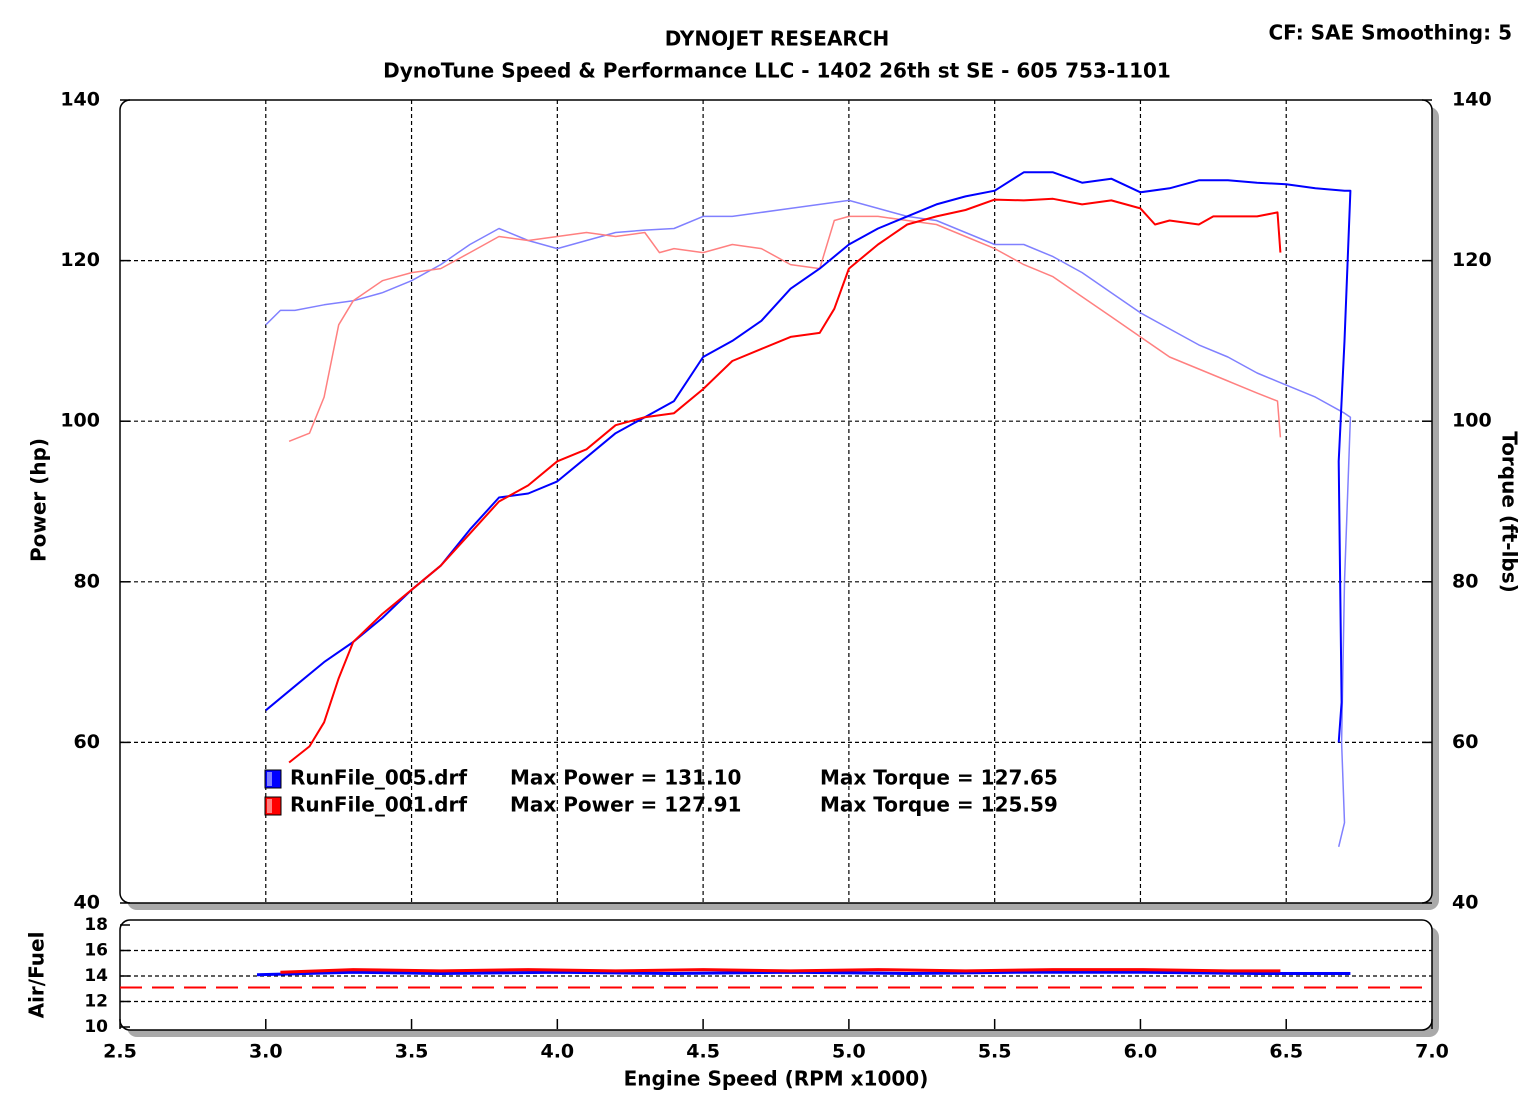  Describe the element at coordinates (849, 1052) in the screenshot. I see `x-tick-label: 5.0` at that location.